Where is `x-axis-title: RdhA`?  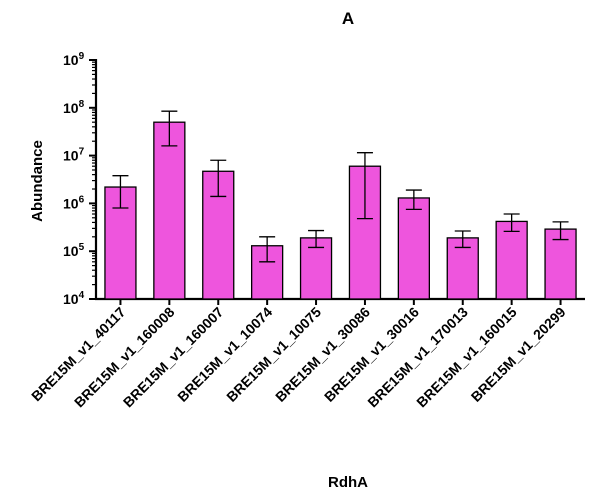
x-axis-title: RdhA is located at coordinates (348, 482).